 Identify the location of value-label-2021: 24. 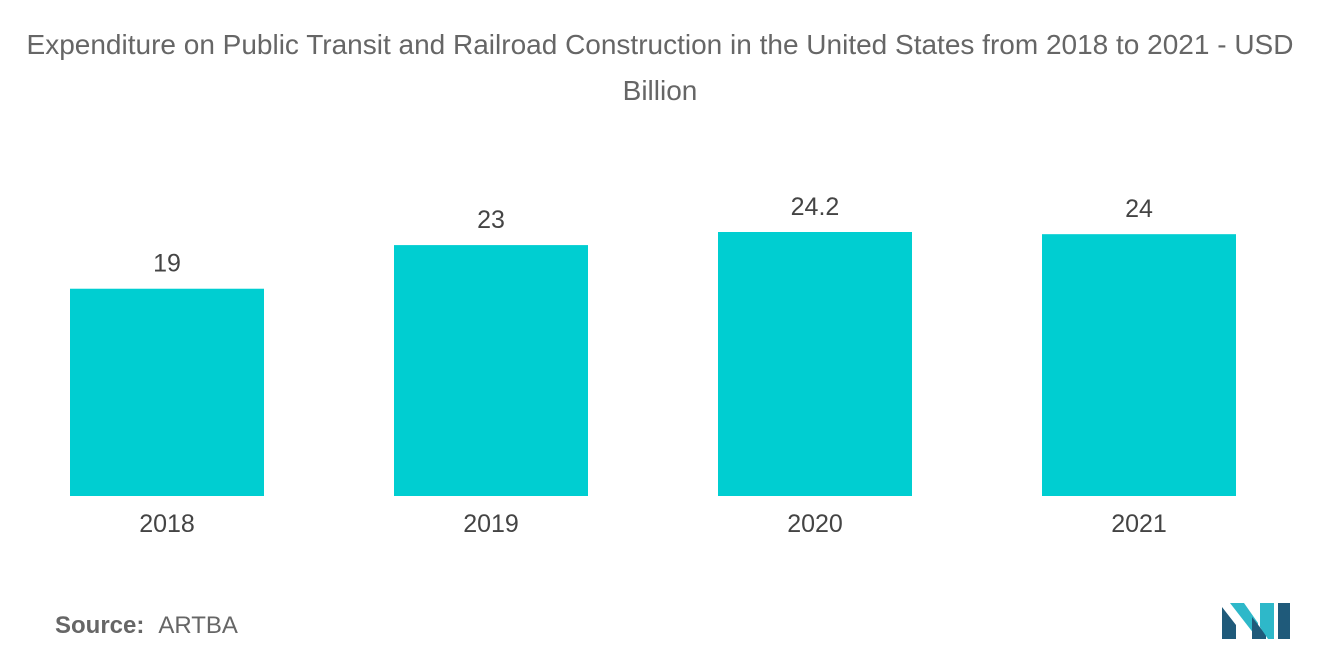
(1139, 209).